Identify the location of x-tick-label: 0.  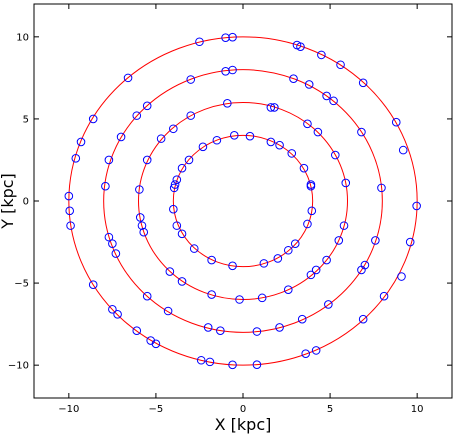
(243, 409).